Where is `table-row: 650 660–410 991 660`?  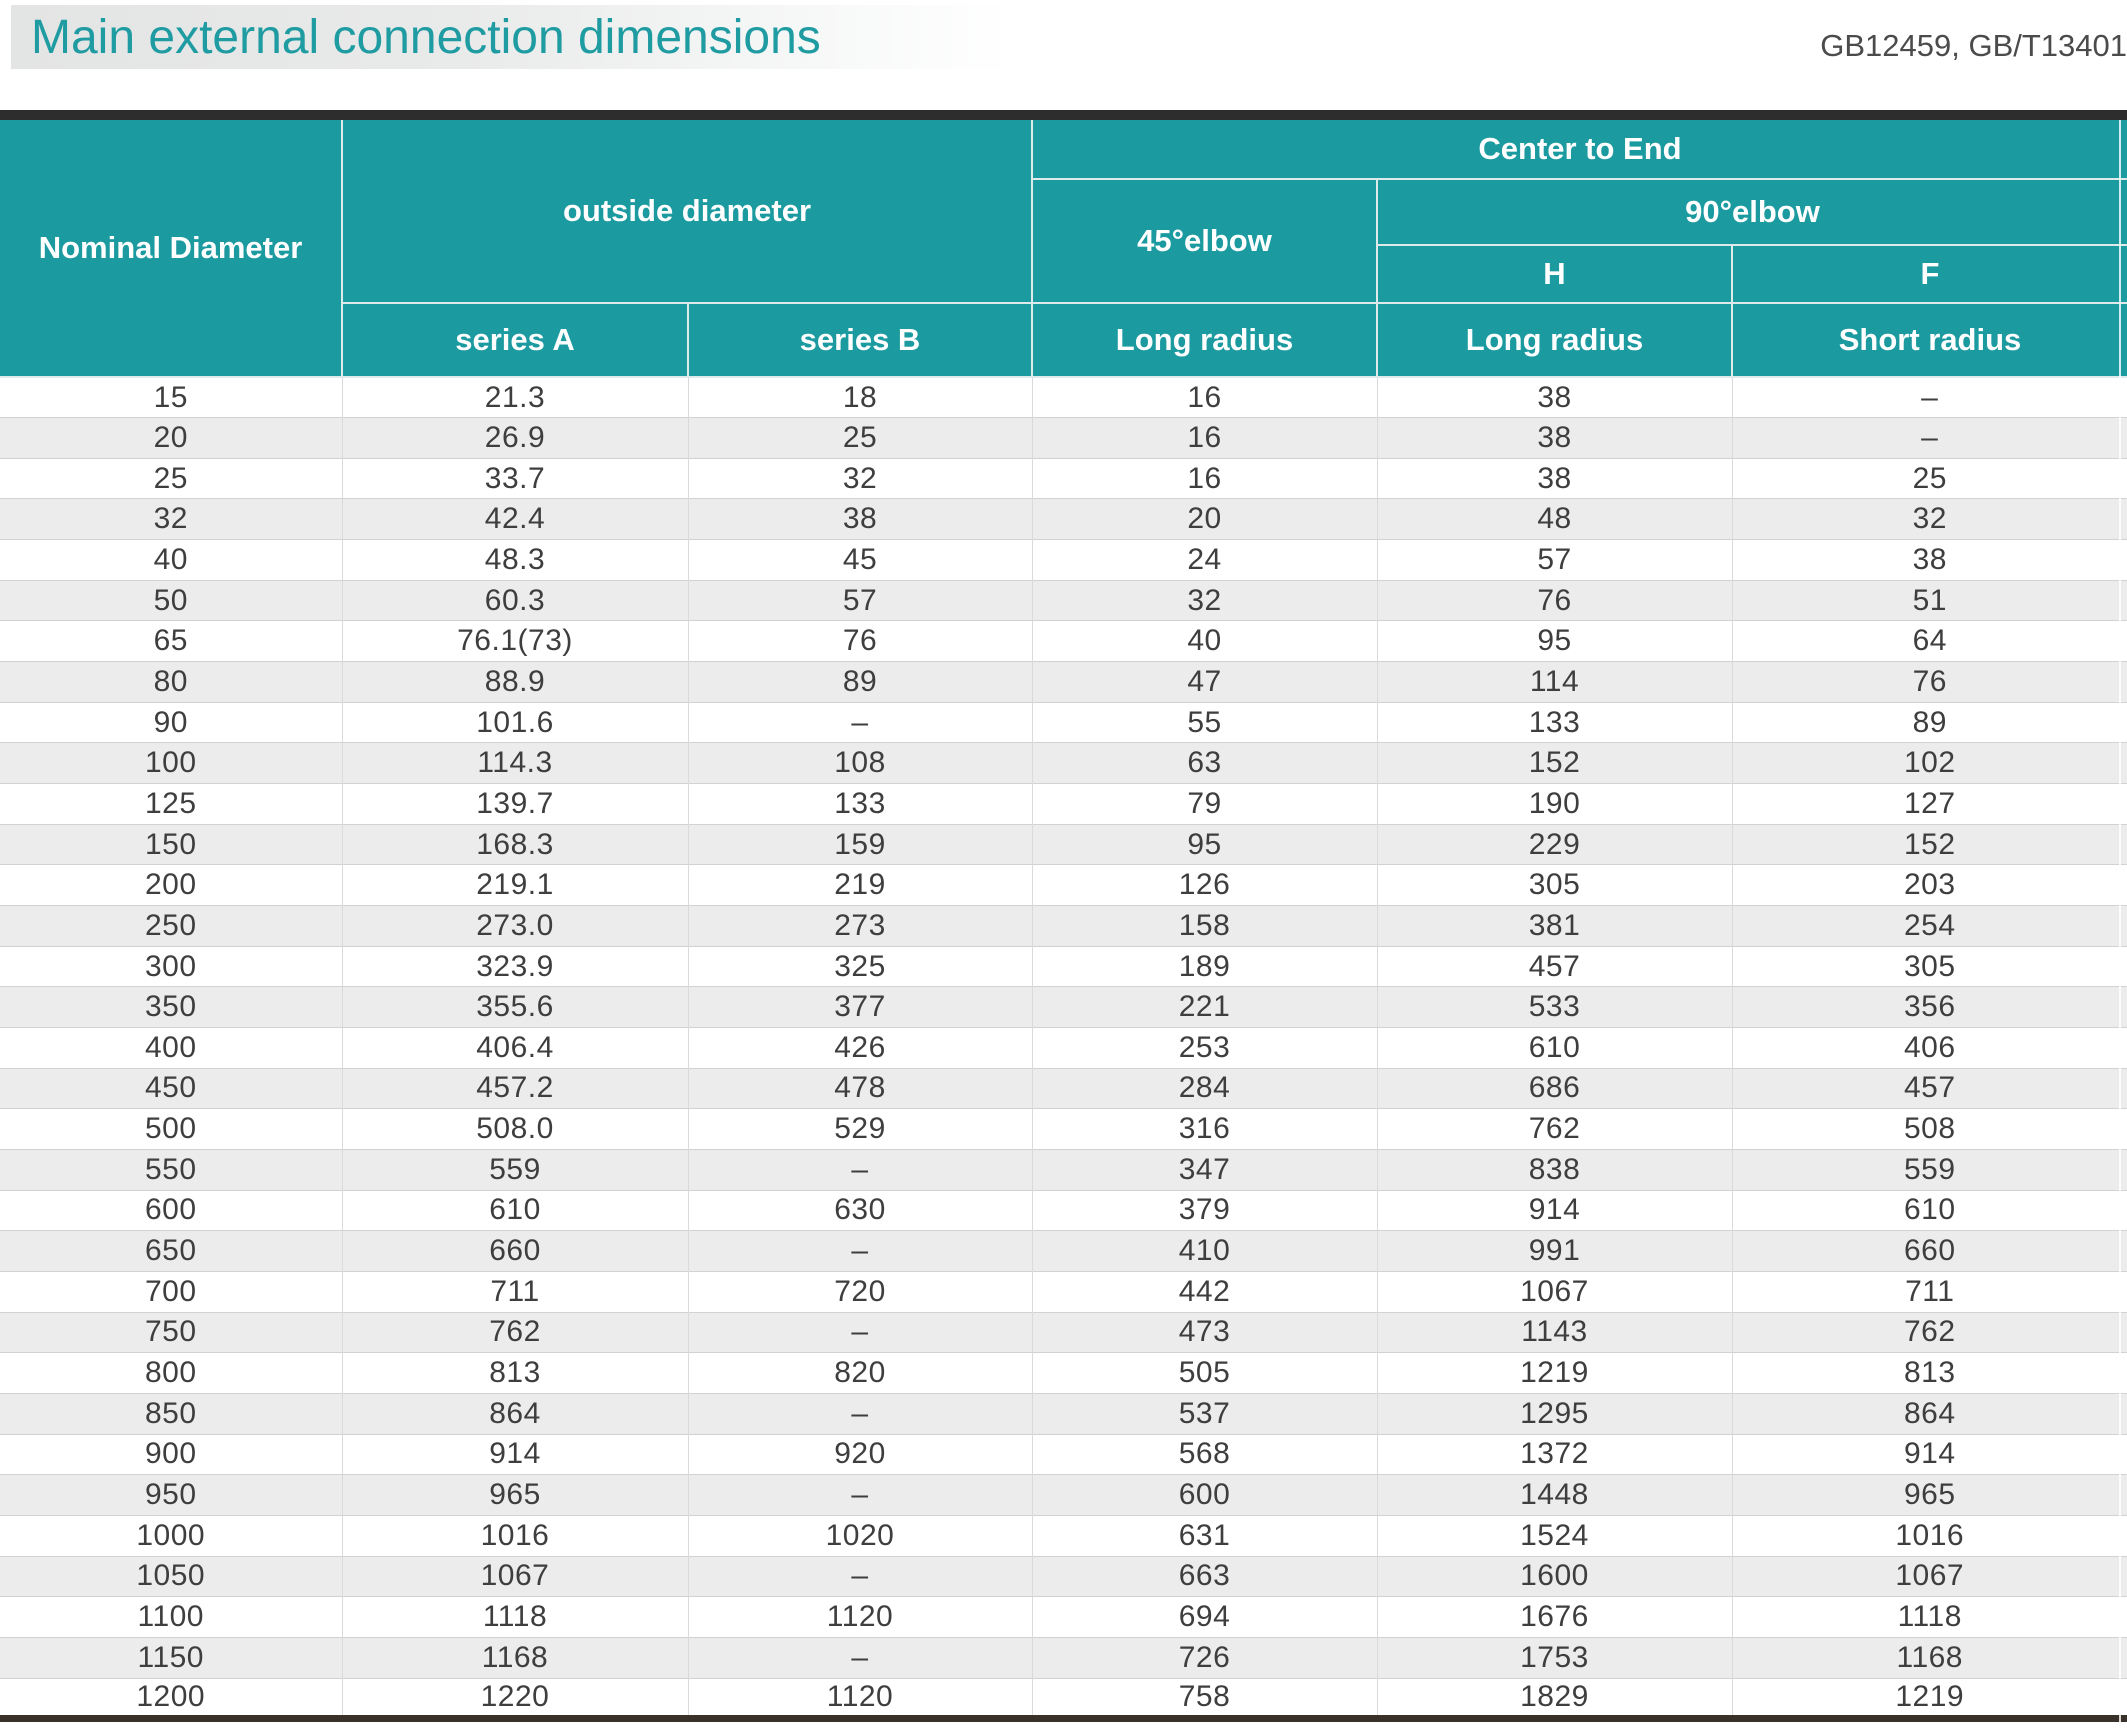 table-row: 650 660–410 991 660 is located at coordinates (1063, 1251).